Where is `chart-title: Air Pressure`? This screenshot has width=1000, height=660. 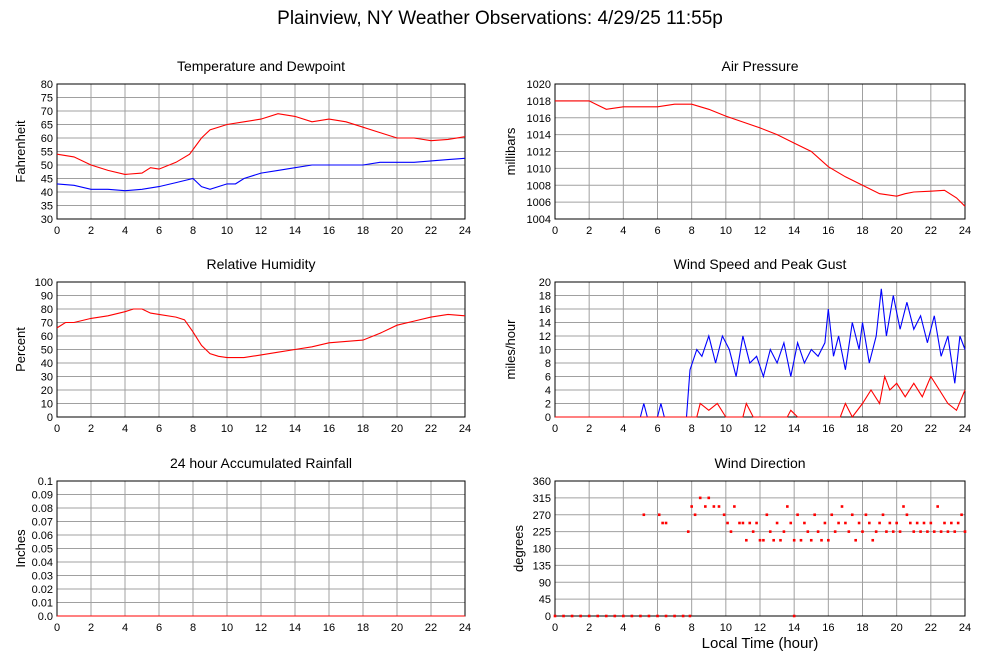 chart-title: Air Pressure is located at coordinates (759, 66).